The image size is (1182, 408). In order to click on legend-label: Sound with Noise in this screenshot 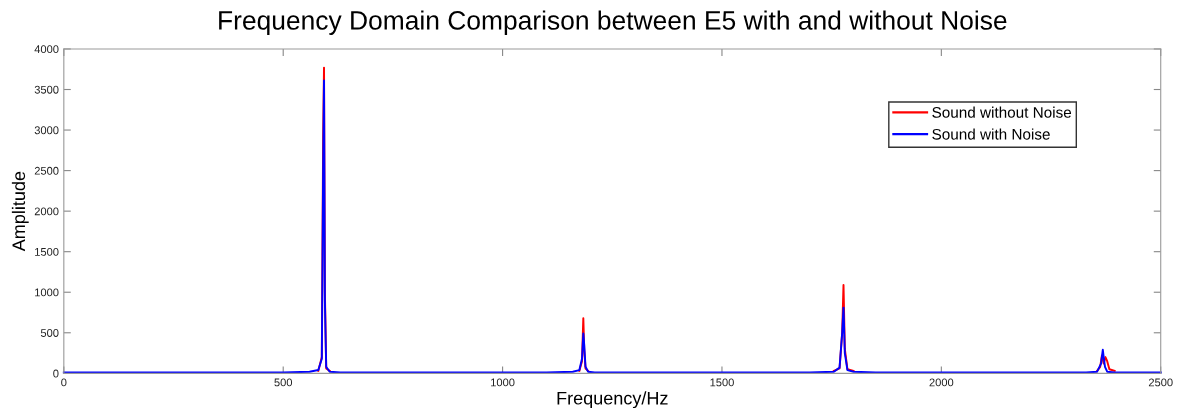, I will do `click(991, 134)`.